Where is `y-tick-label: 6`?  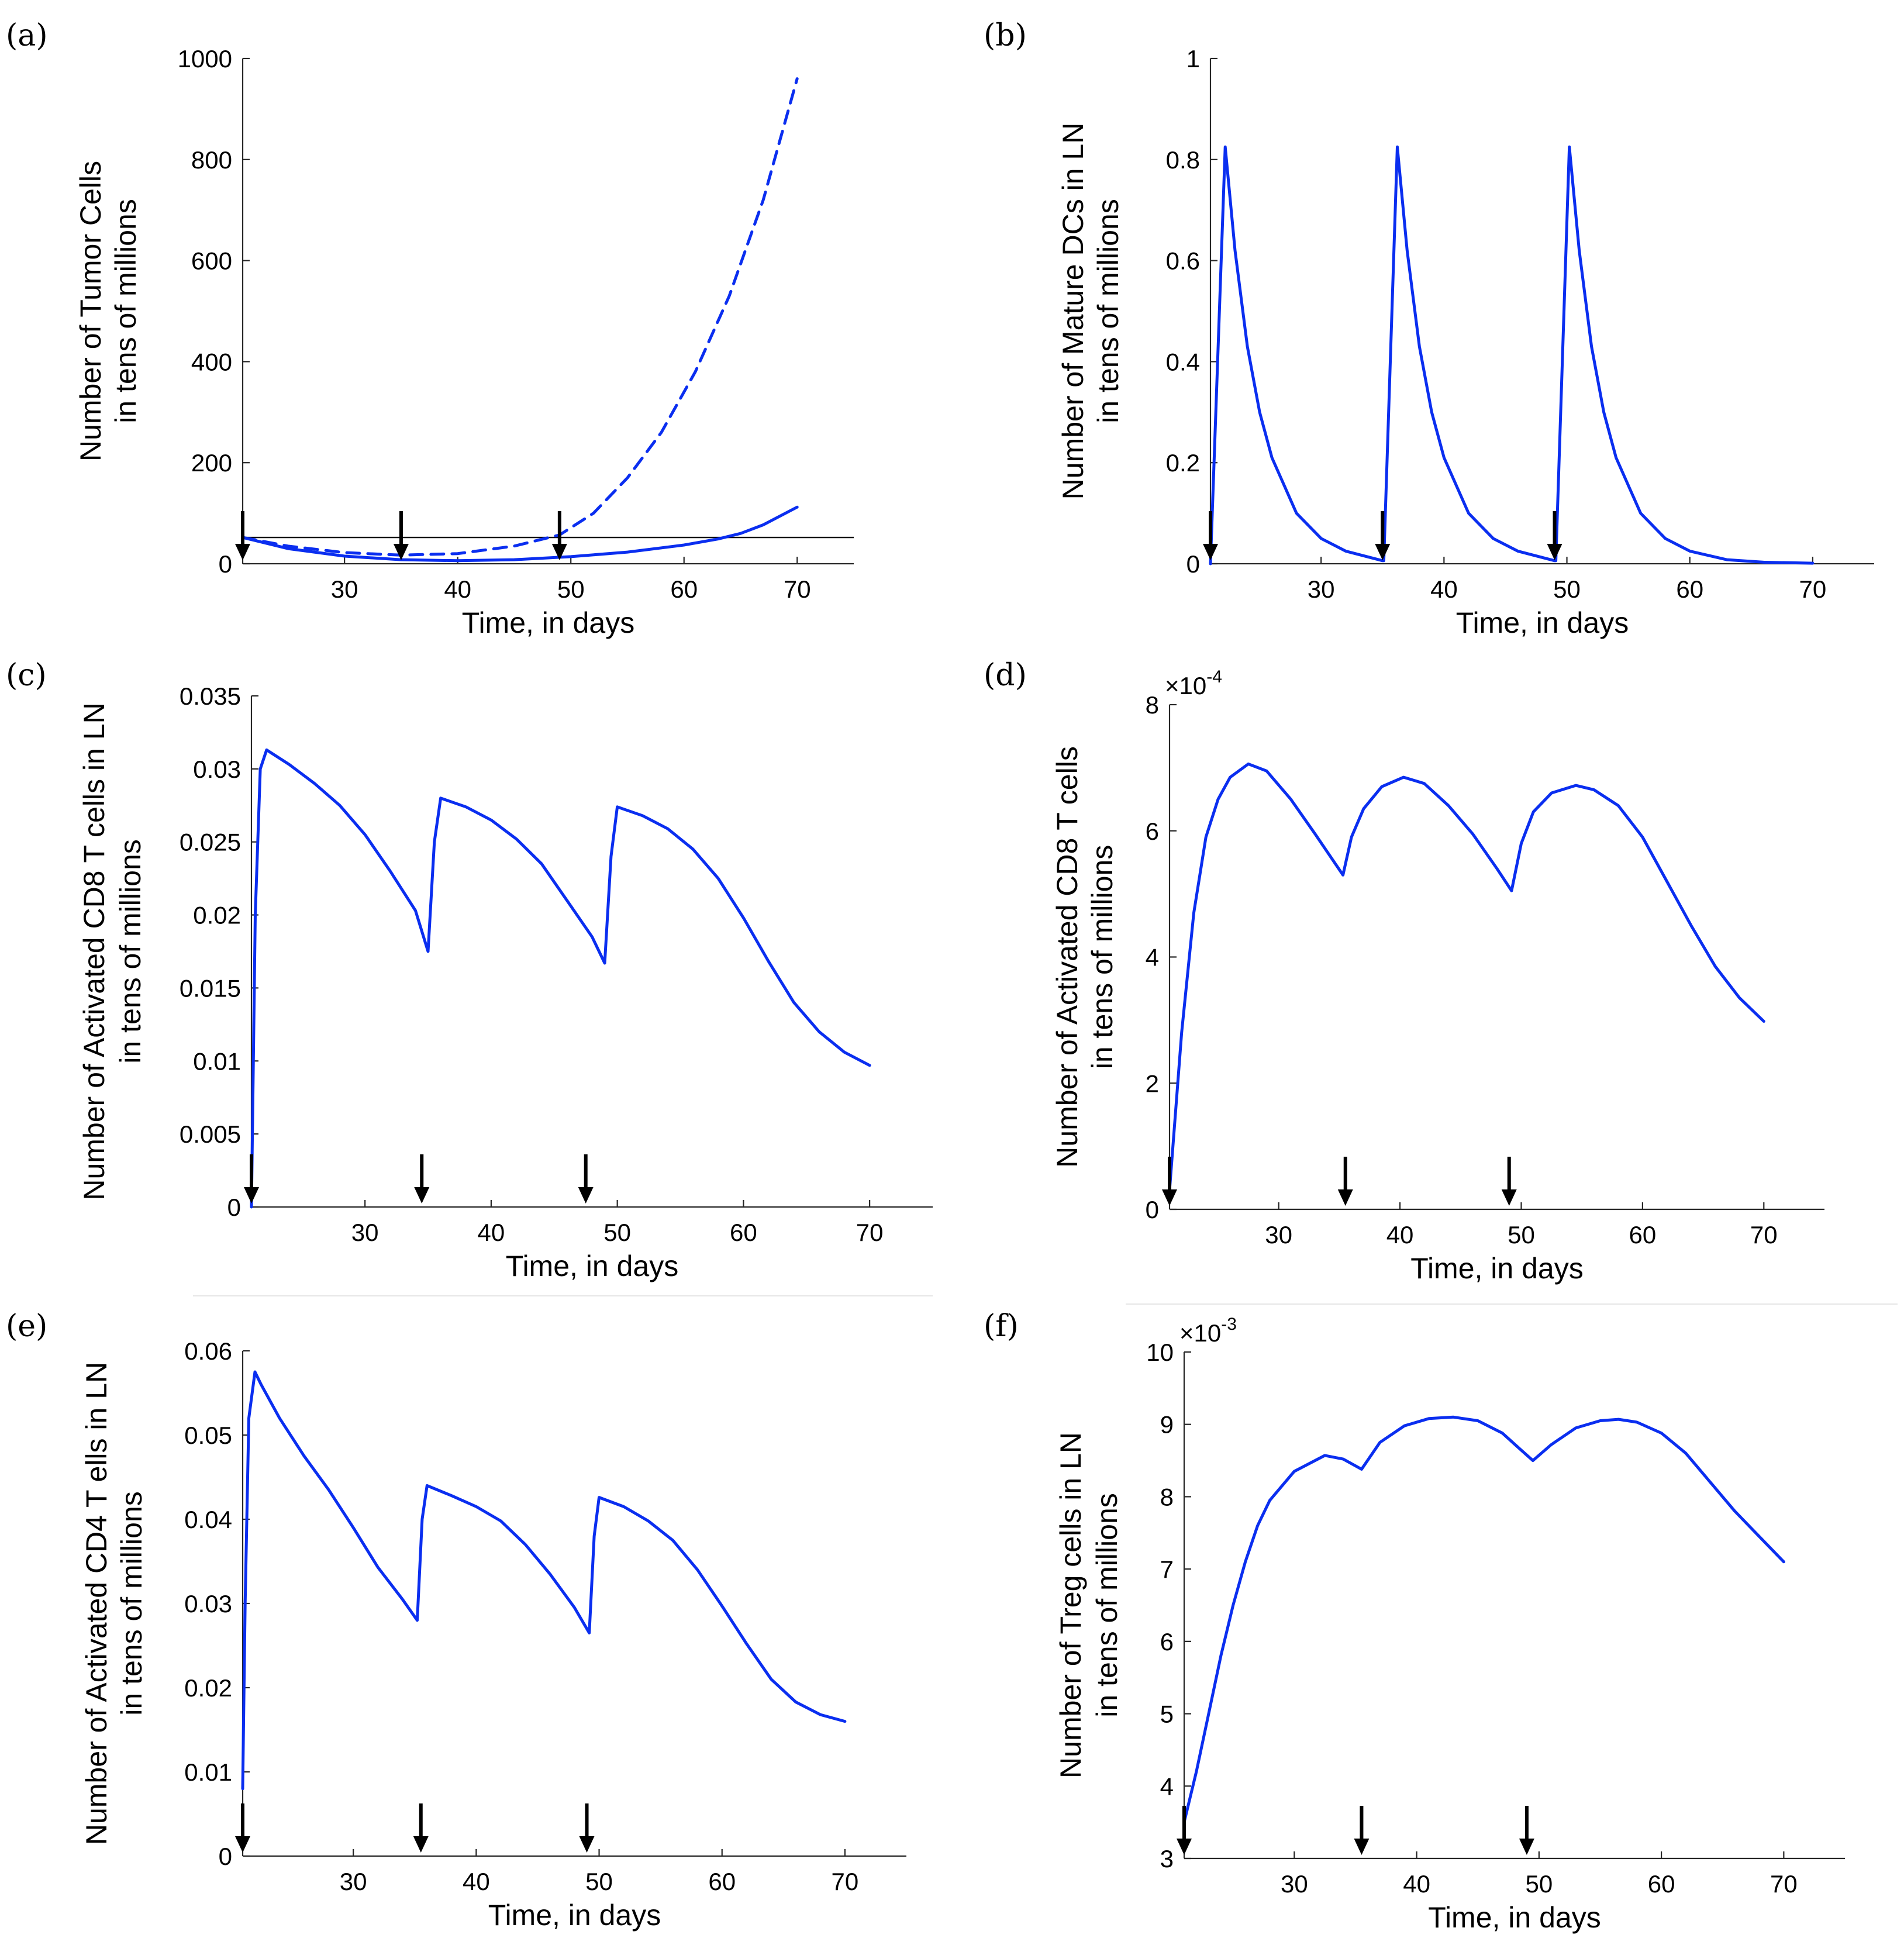
y-tick-label: 6 is located at coordinates (1152, 831).